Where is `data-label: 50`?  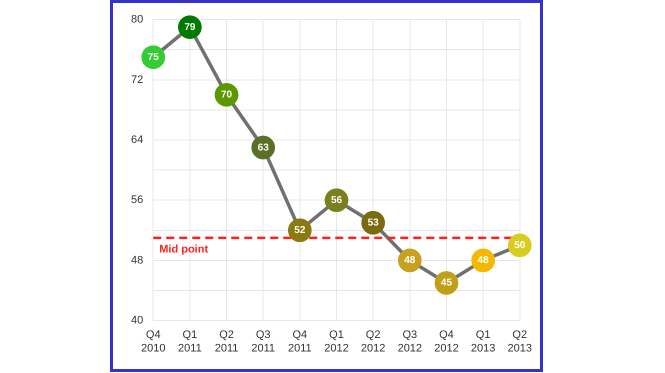
data-label: 50 is located at coordinates (520, 246).